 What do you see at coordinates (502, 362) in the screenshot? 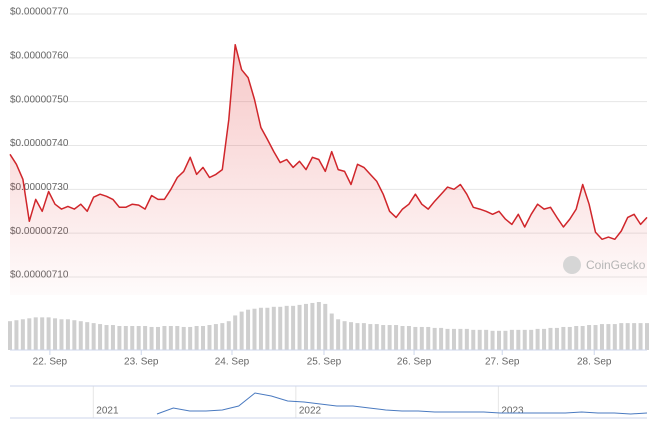
I see `x-tick-label: 27. Sep` at bounding box center [502, 362].